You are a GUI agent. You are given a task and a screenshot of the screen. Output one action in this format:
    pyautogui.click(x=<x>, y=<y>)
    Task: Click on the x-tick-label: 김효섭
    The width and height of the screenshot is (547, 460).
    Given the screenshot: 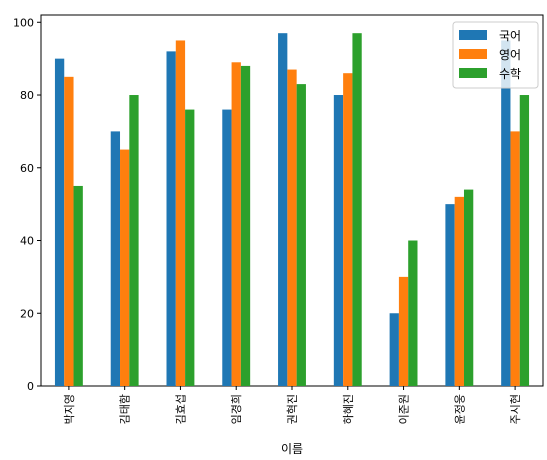 What is the action you would take?
    pyautogui.click(x=180, y=409)
    